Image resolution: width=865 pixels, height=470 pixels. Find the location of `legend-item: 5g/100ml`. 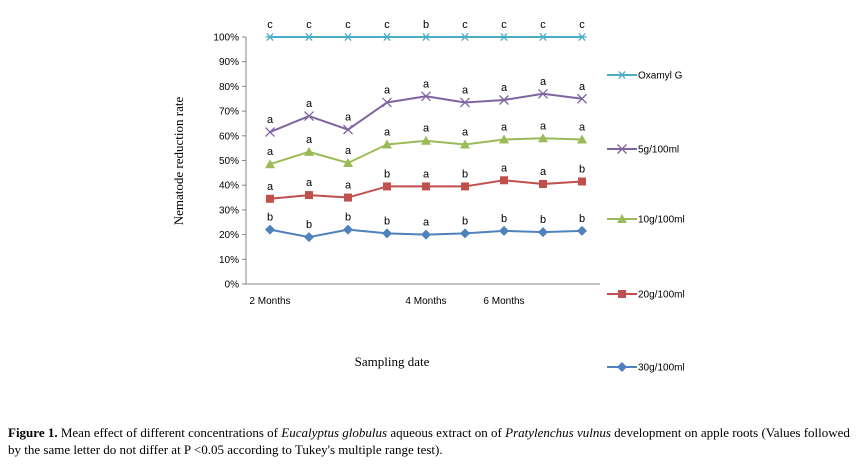

legend-item: 5g/100ml is located at coordinates (643, 150).